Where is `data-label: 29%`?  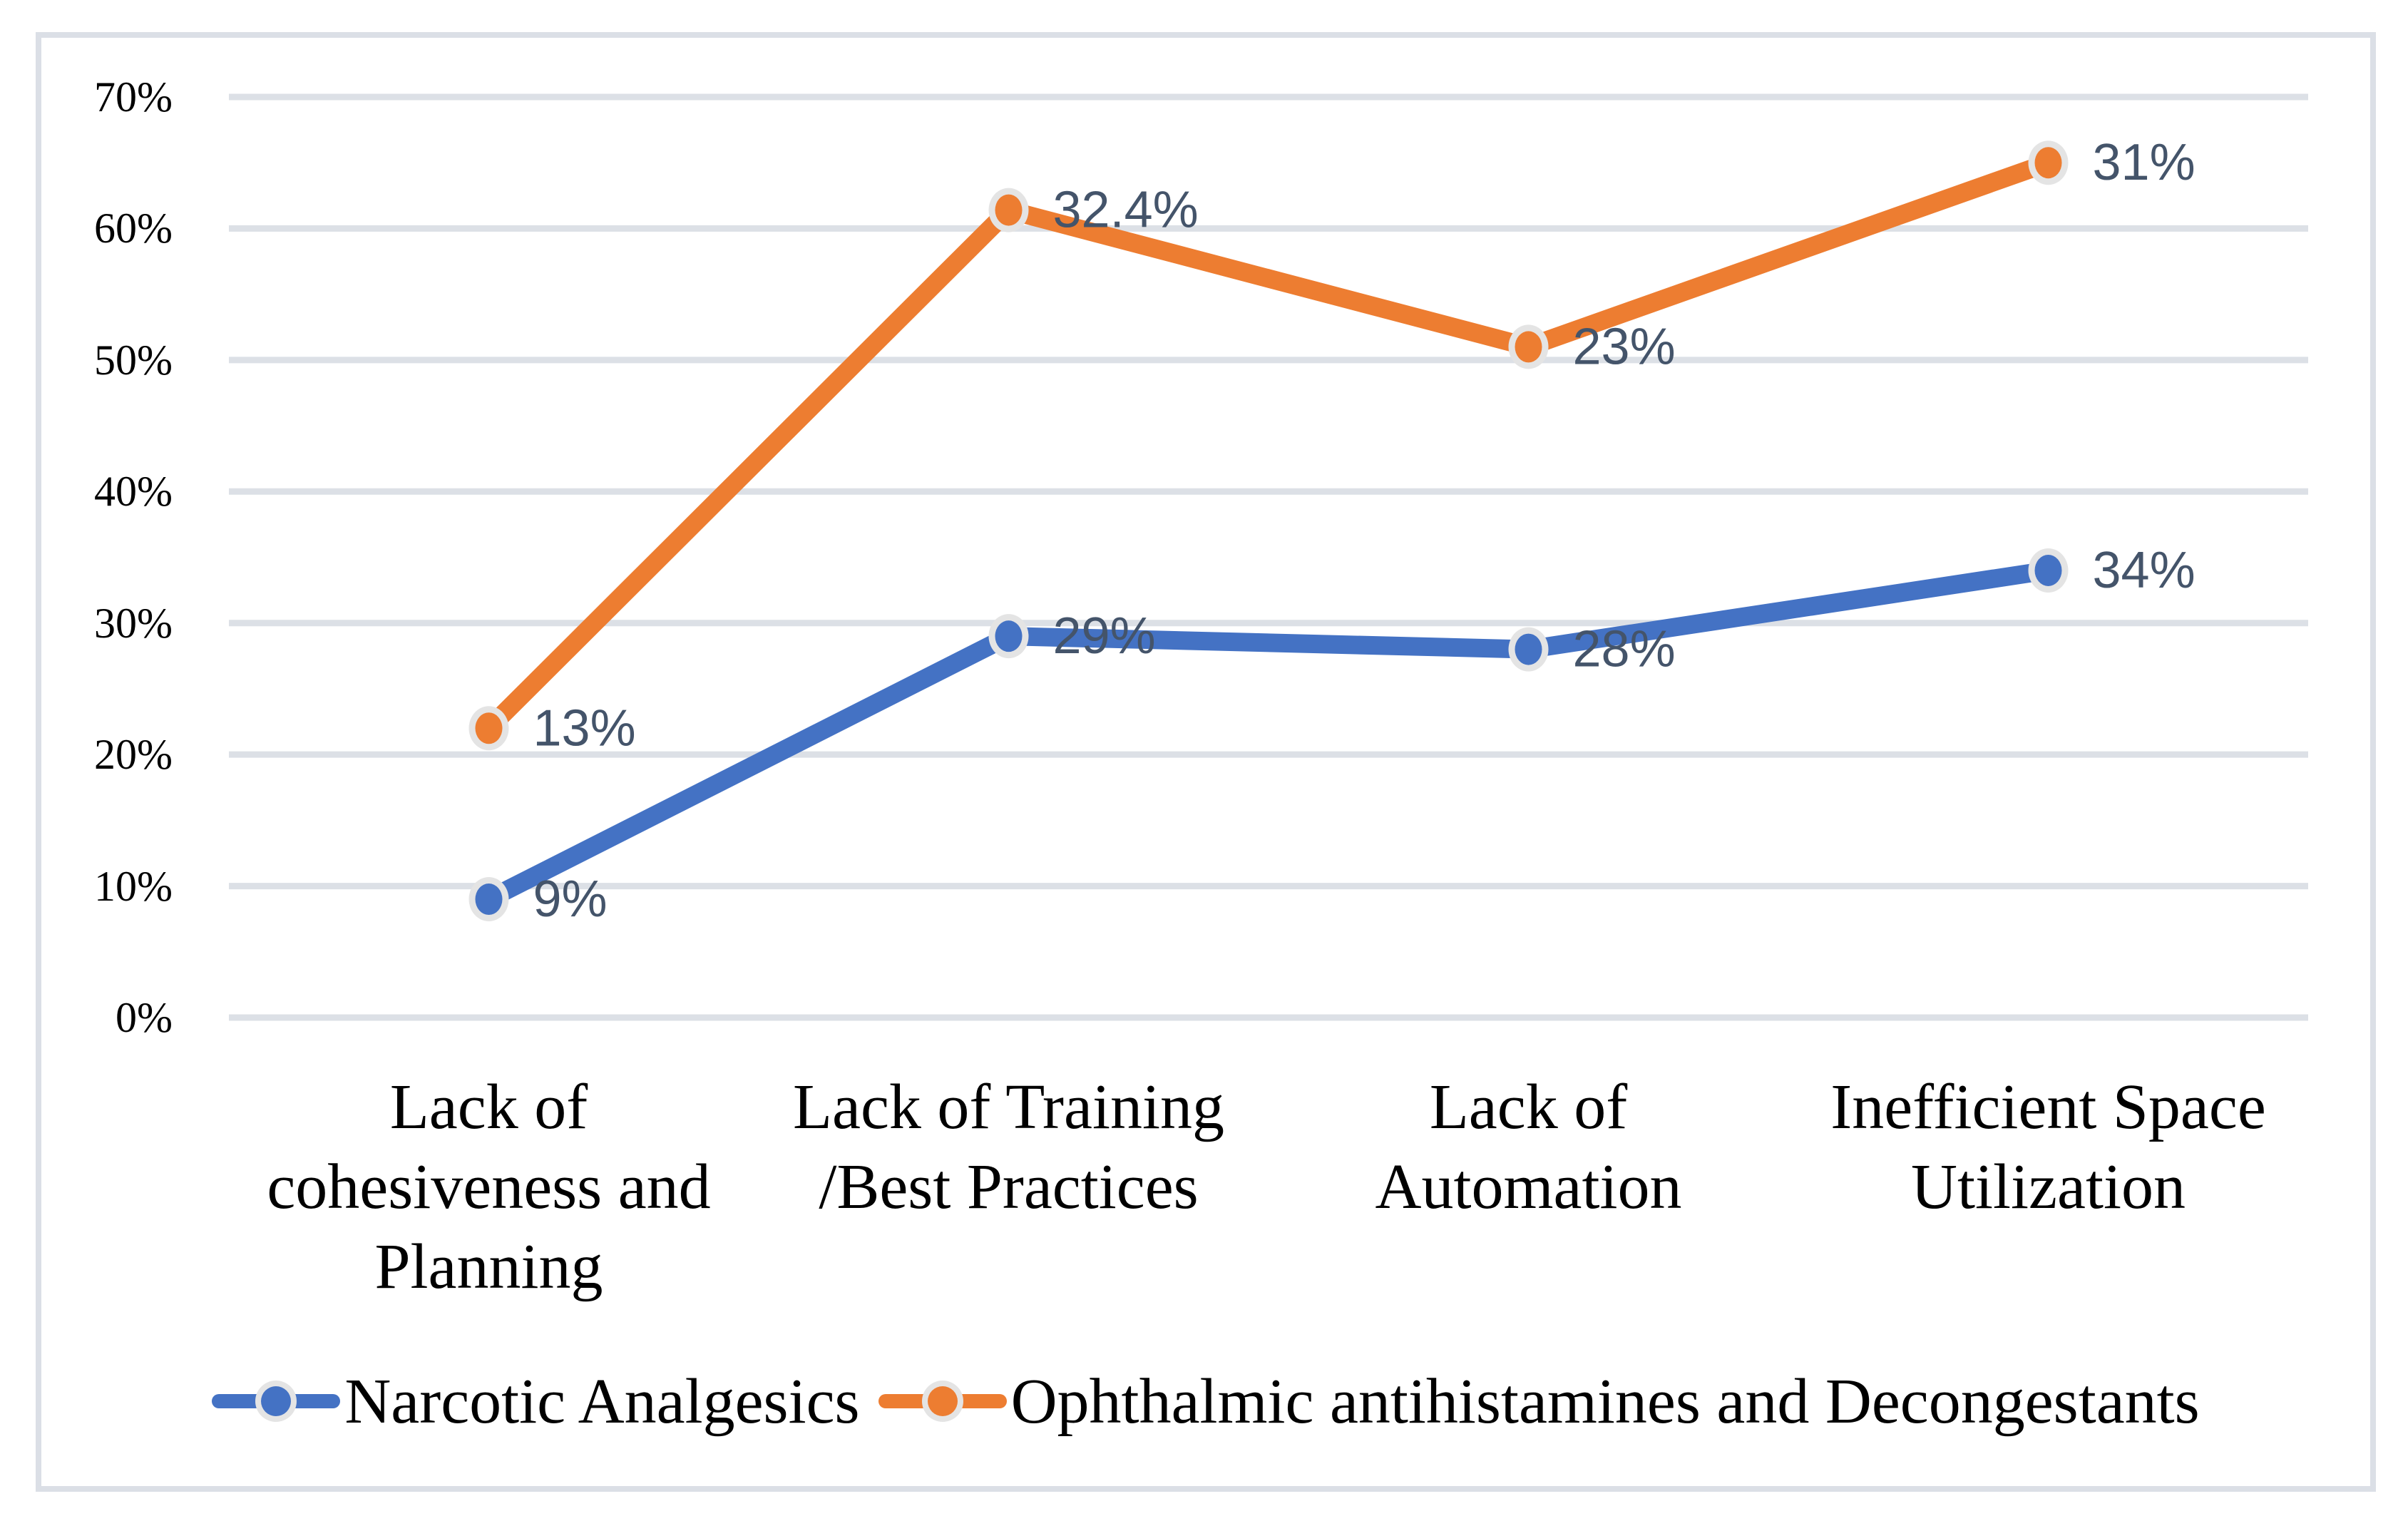
data-label: 29% is located at coordinates (1104, 636).